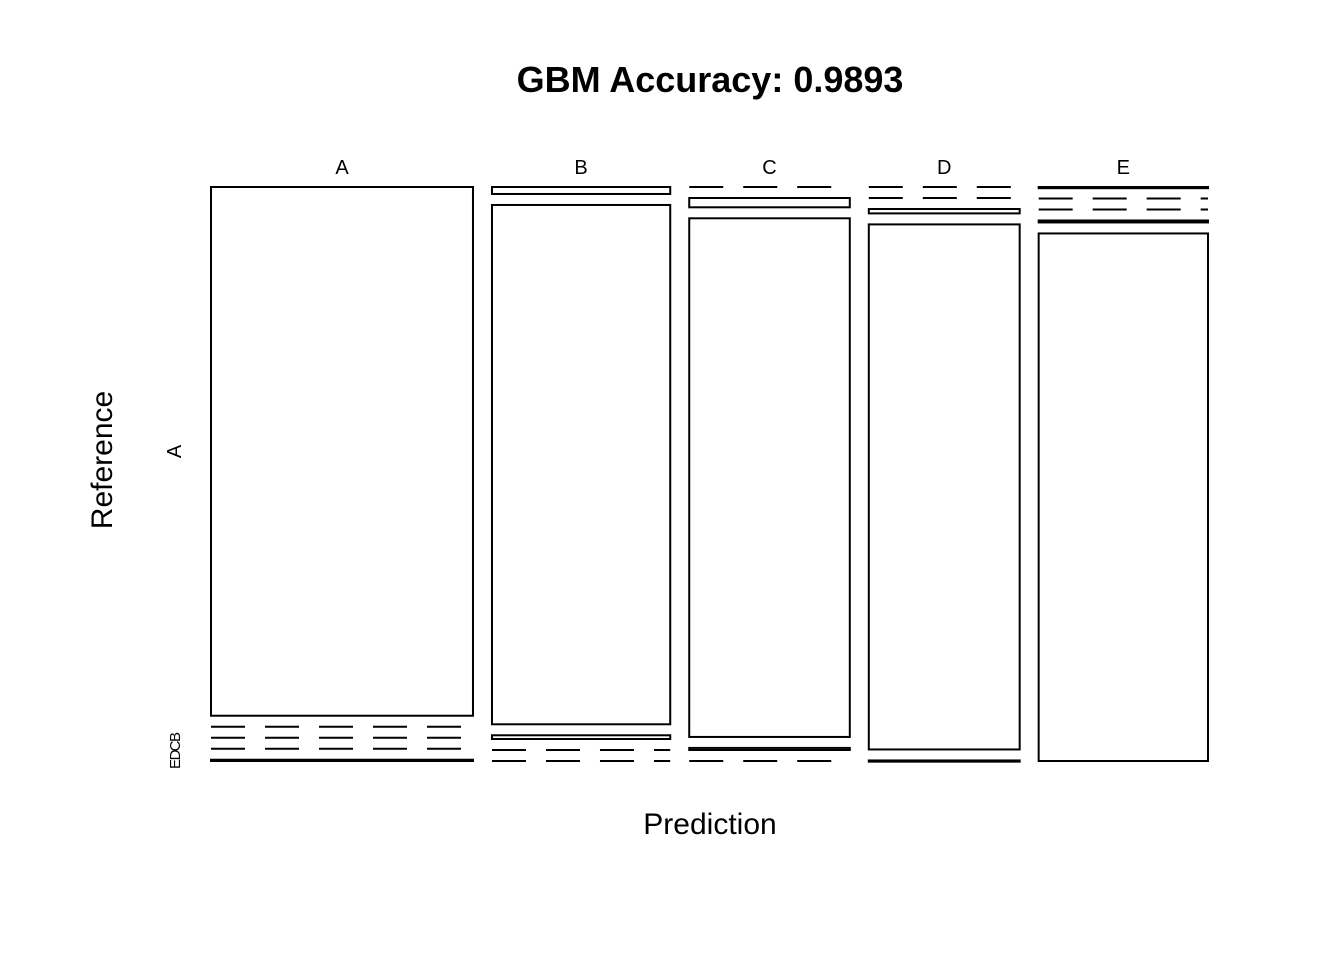 Image resolution: width=1344 pixels, height=960 pixels. Describe the element at coordinates (175, 737) in the screenshot. I see `y-tick-label-B: B` at that location.